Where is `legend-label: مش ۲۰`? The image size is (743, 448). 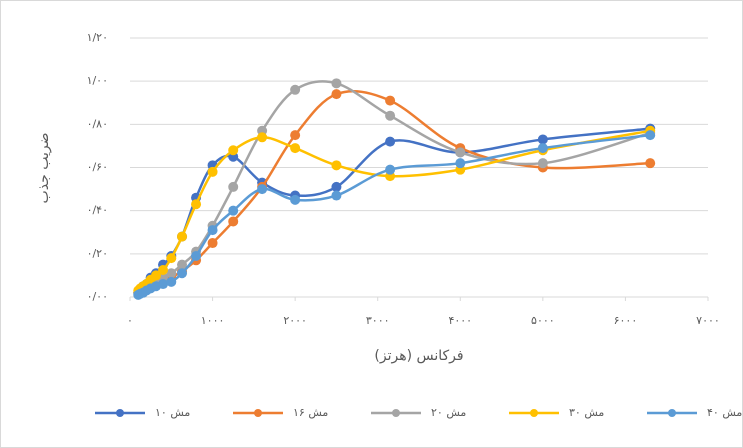
legend-label: مش ۲۰ is located at coordinates (448, 412).